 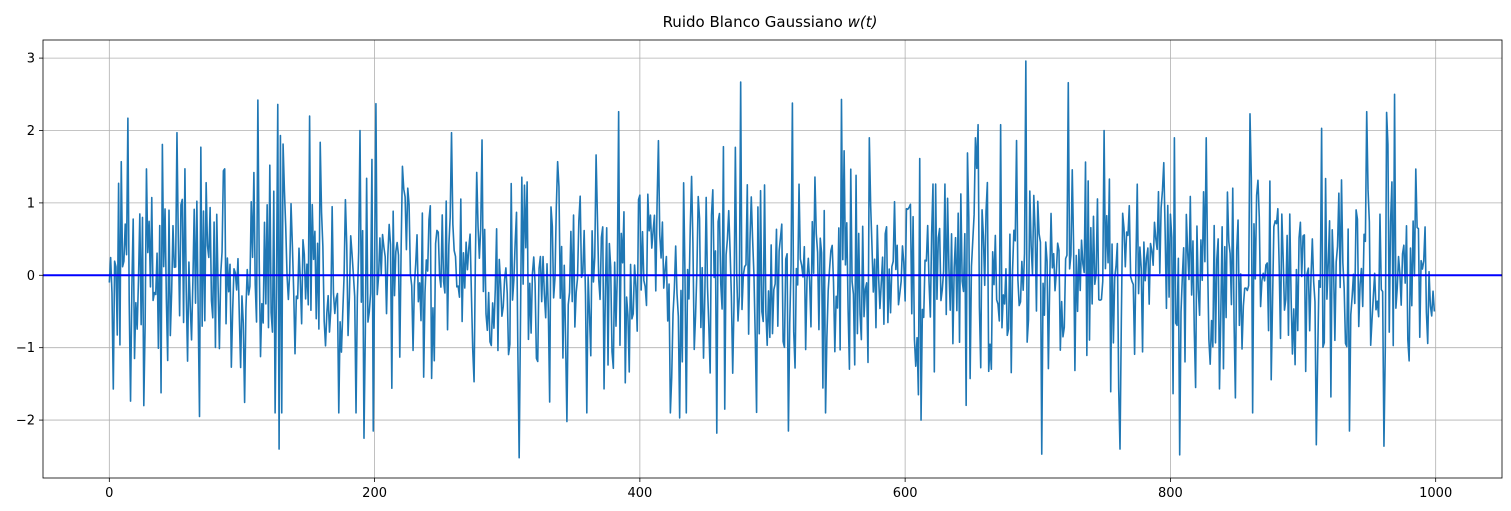 I want to click on y-tick-label: −1, so click(x=25, y=348).